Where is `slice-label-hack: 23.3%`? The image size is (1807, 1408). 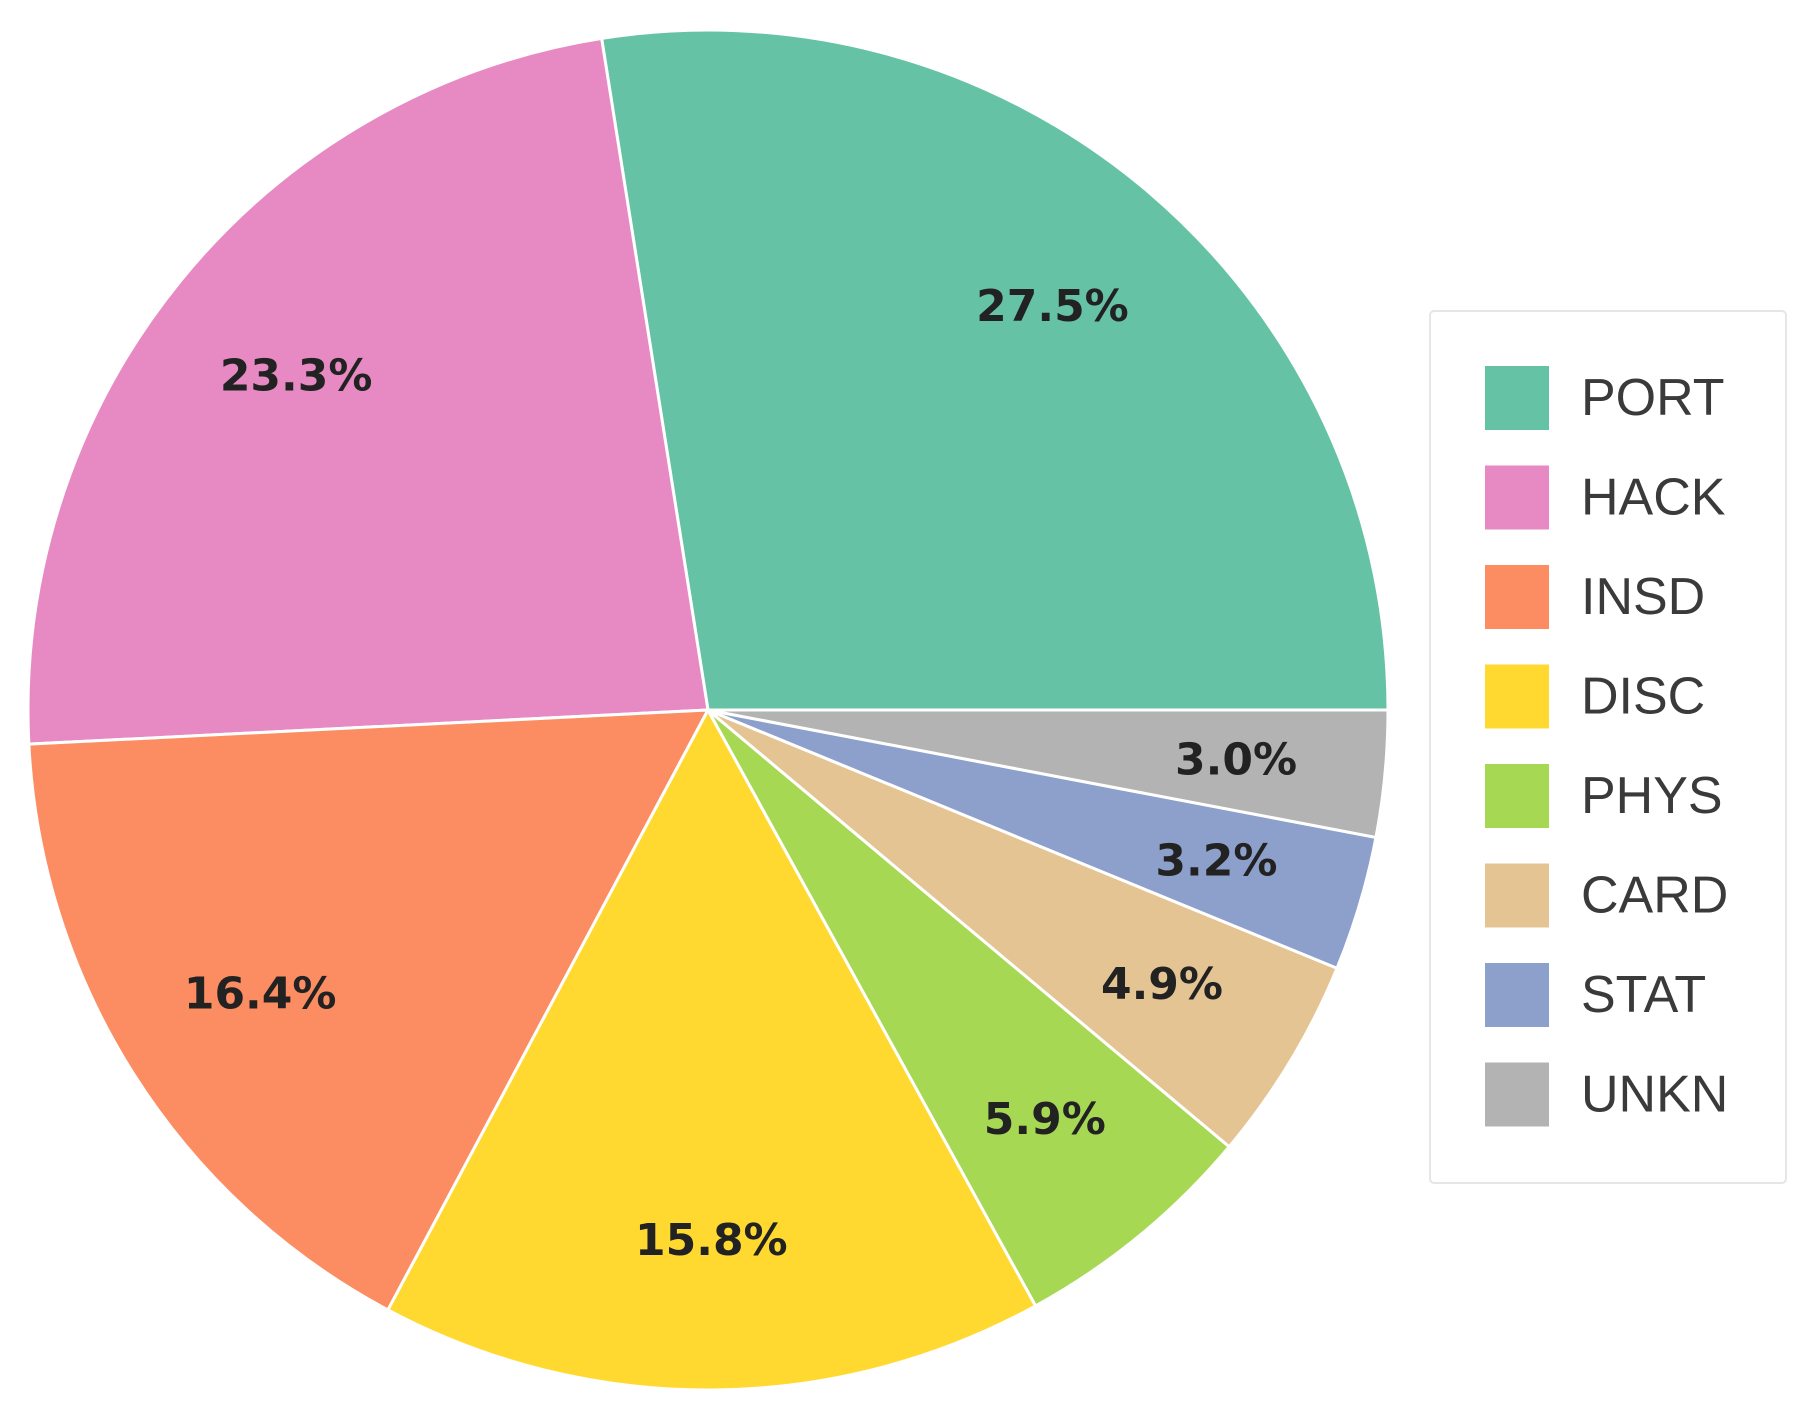 slice-label-hack: 23.3% is located at coordinates (296, 375).